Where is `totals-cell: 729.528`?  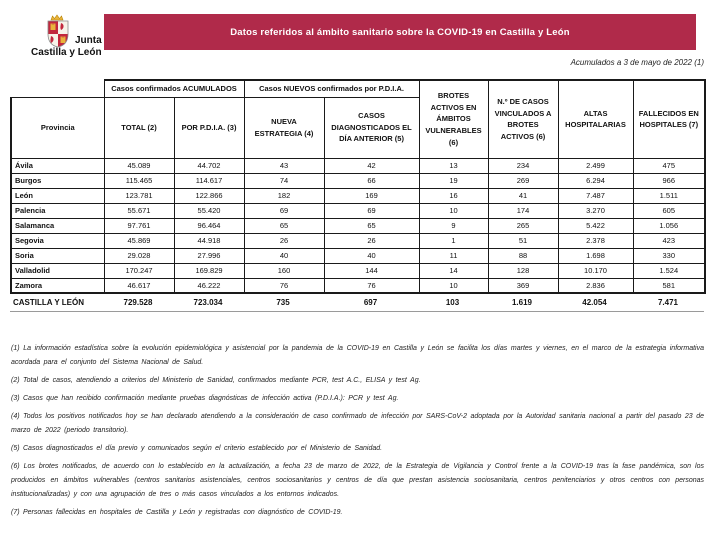 totals-cell: 729.528 is located at coordinates (138, 302).